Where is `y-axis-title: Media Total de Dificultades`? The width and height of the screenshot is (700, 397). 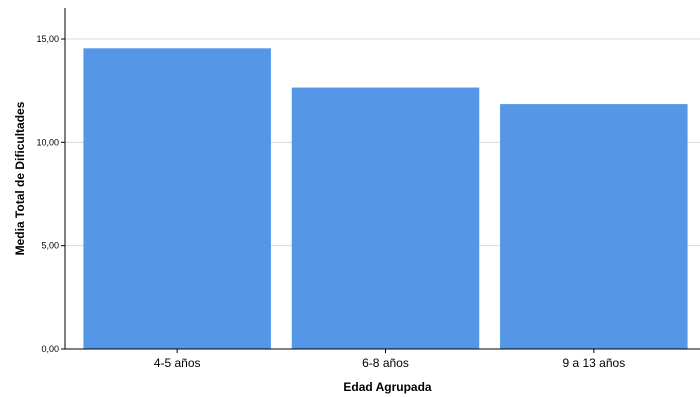
y-axis-title: Media Total de Dificultades is located at coordinates (20, 178).